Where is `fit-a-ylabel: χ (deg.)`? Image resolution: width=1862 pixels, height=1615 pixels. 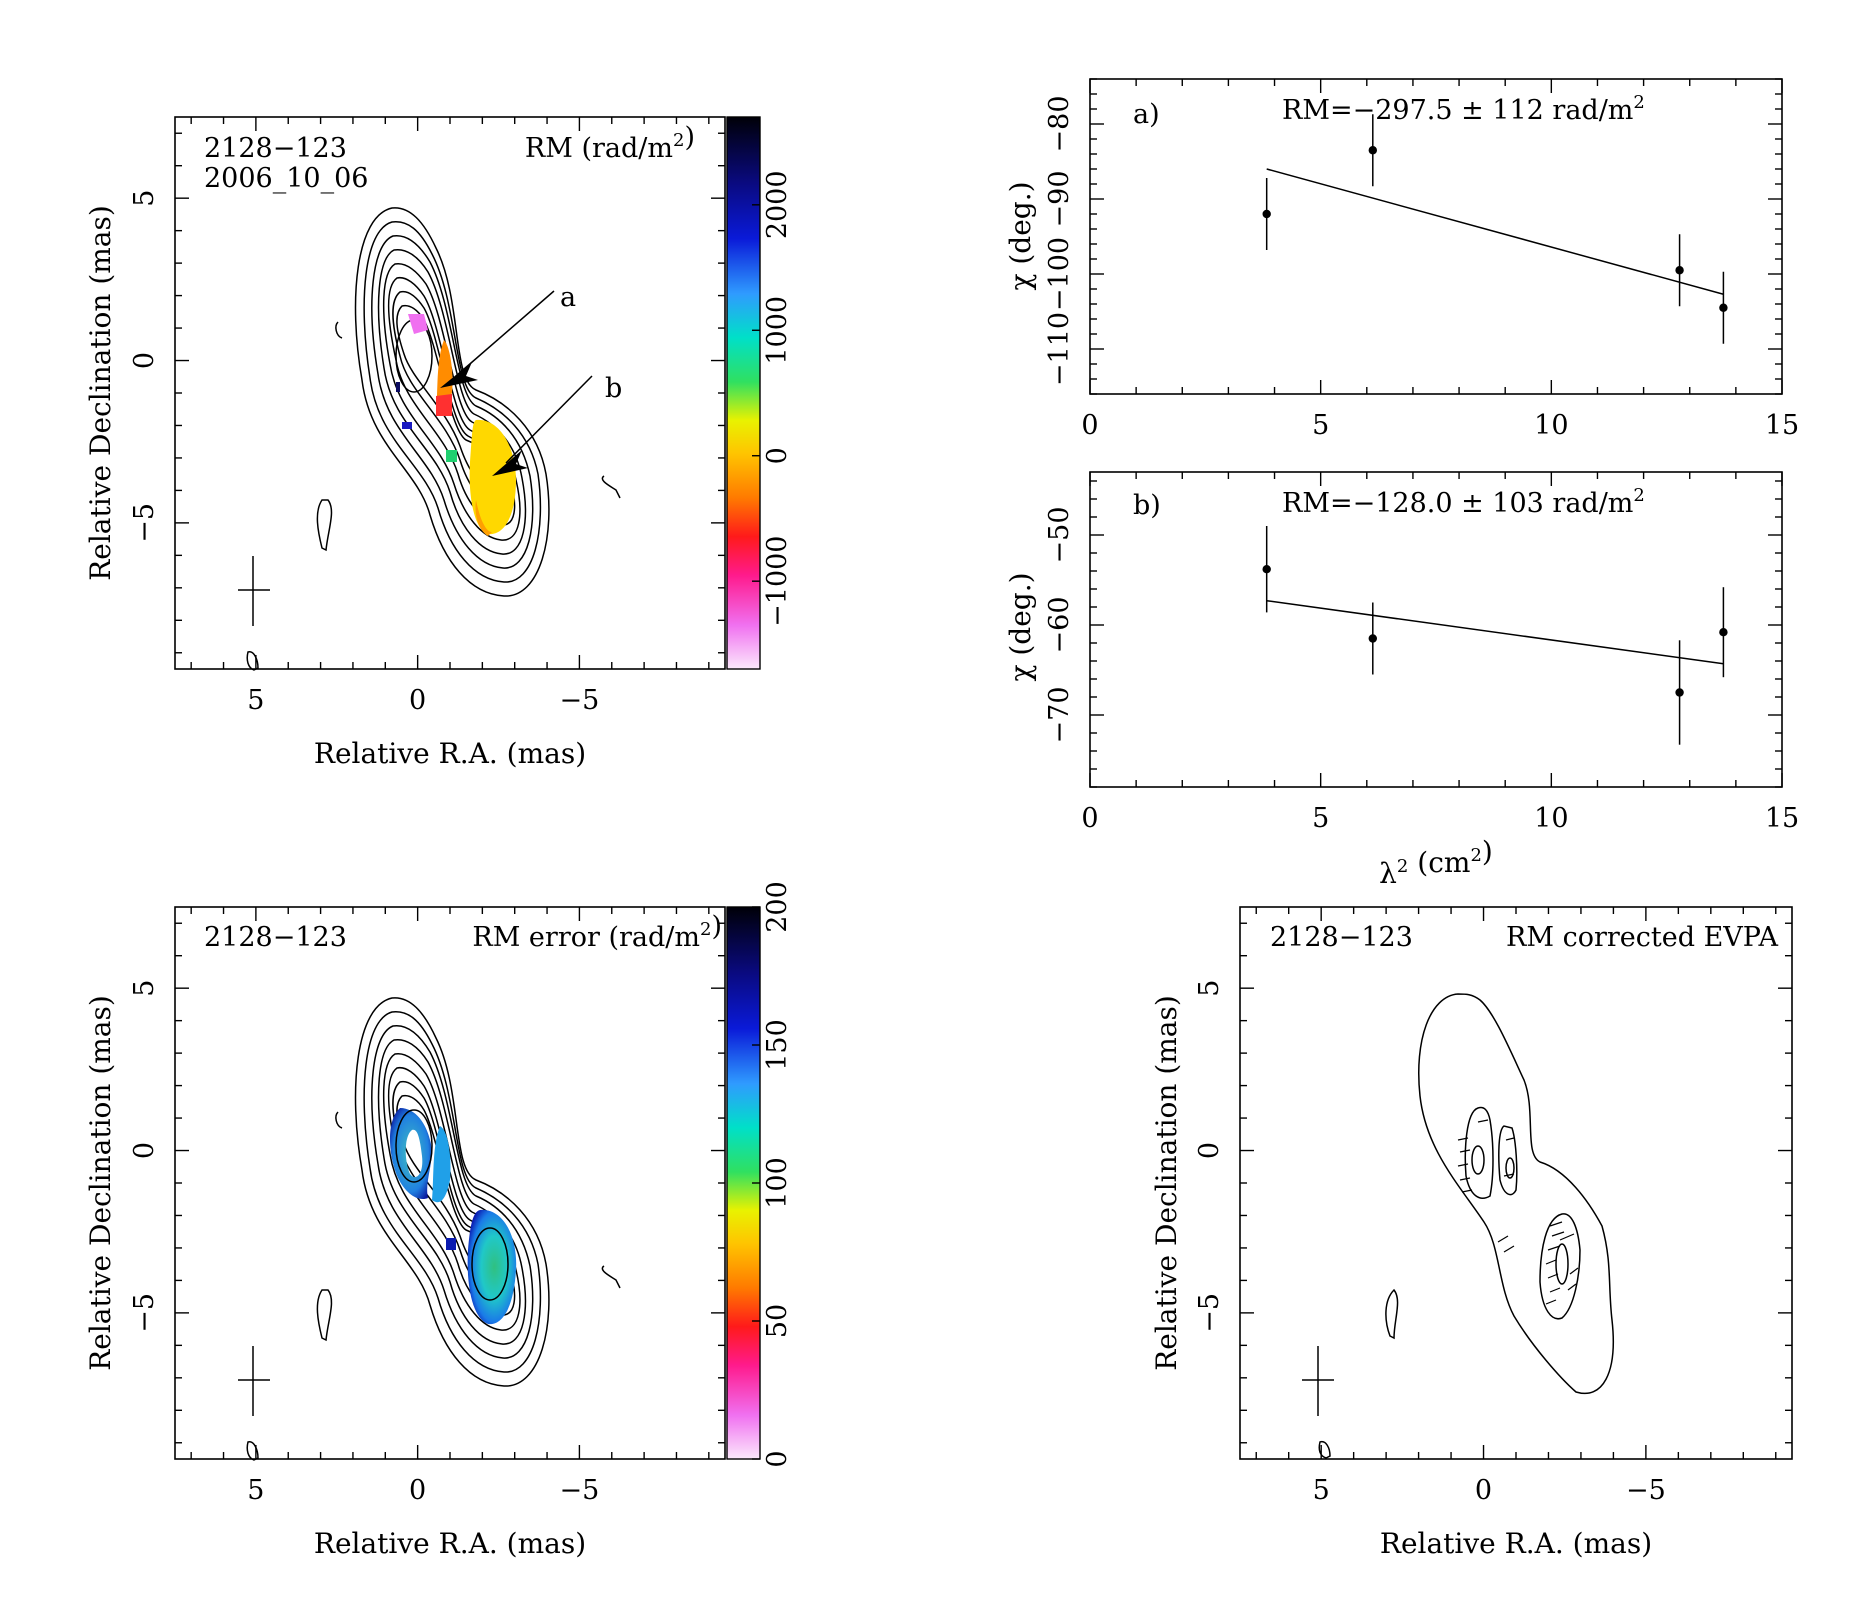
fit-a-ylabel: χ (deg.) is located at coordinates (1020, 235).